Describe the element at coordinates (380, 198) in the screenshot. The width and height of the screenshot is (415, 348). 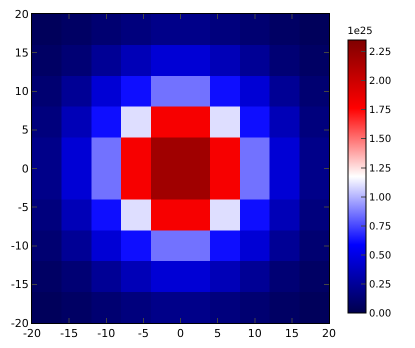
I see `color-bar-label: 1.00` at that location.